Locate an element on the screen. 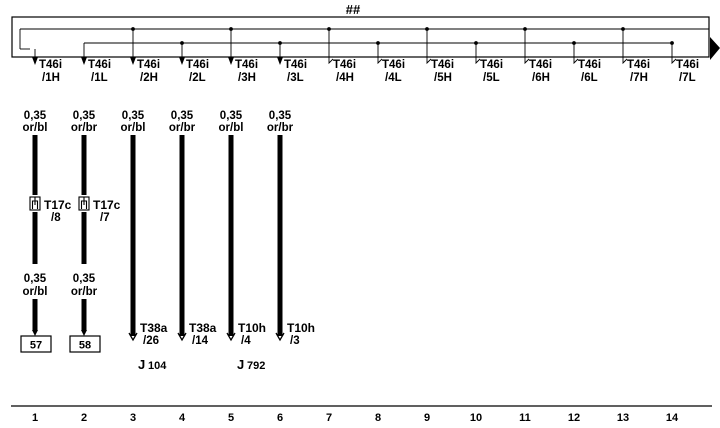  wire-end-pin: T38a is located at coordinates (203, 328).